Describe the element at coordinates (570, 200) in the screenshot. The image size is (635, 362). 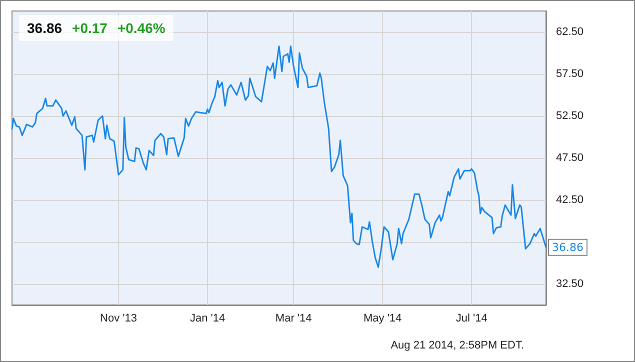
I see `y-tick-label: 42.50` at that location.